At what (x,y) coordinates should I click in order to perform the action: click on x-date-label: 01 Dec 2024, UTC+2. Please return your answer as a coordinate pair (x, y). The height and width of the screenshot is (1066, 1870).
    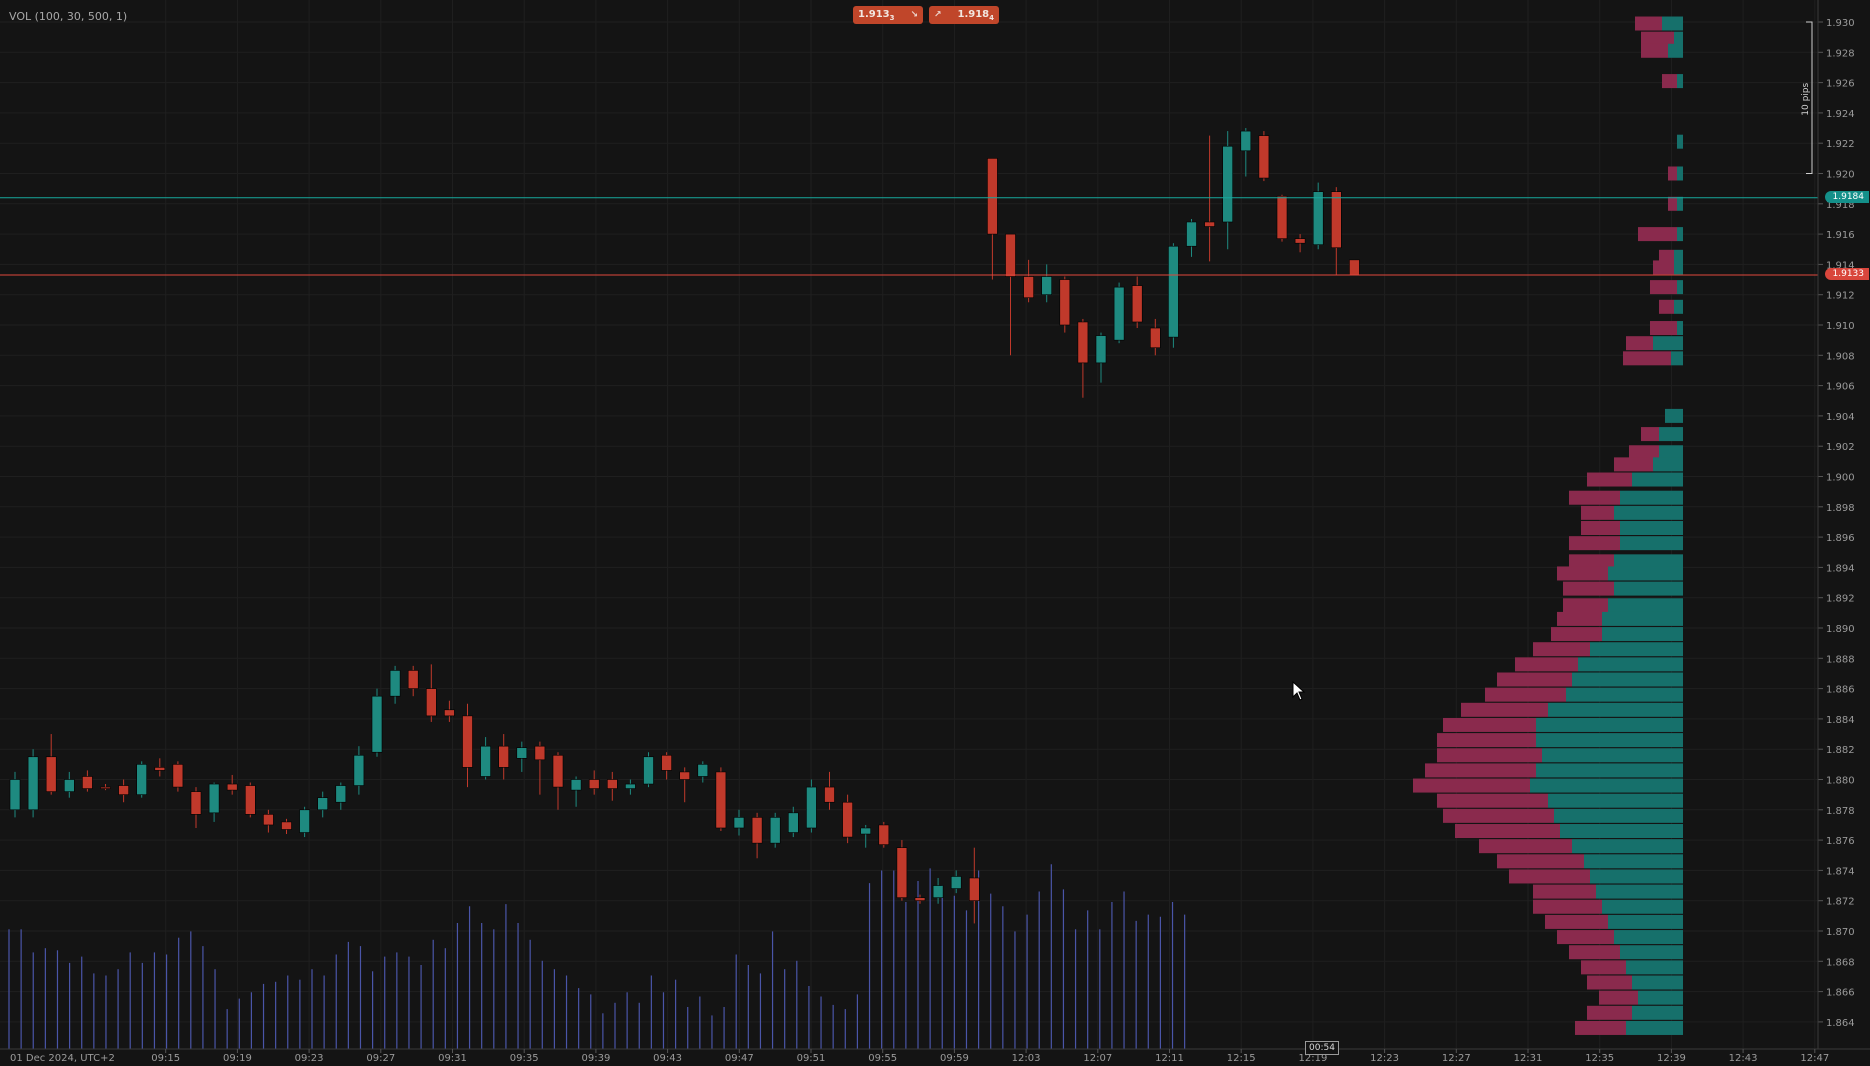
    Looking at the image, I should click on (62, 1058).